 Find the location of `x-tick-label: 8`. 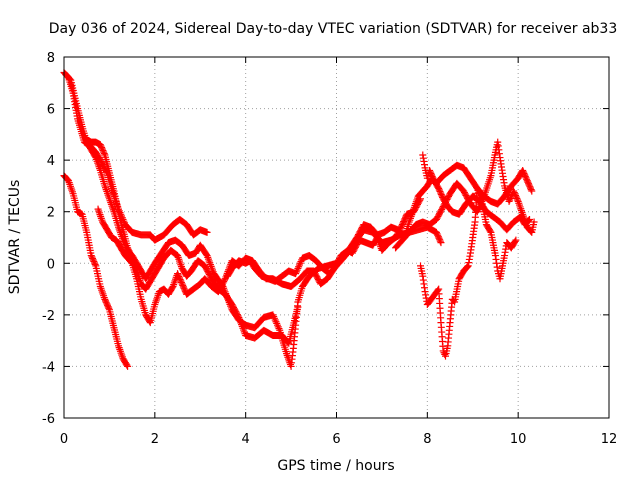

x-tick-label: 8 is located at coordinates (427, 439).